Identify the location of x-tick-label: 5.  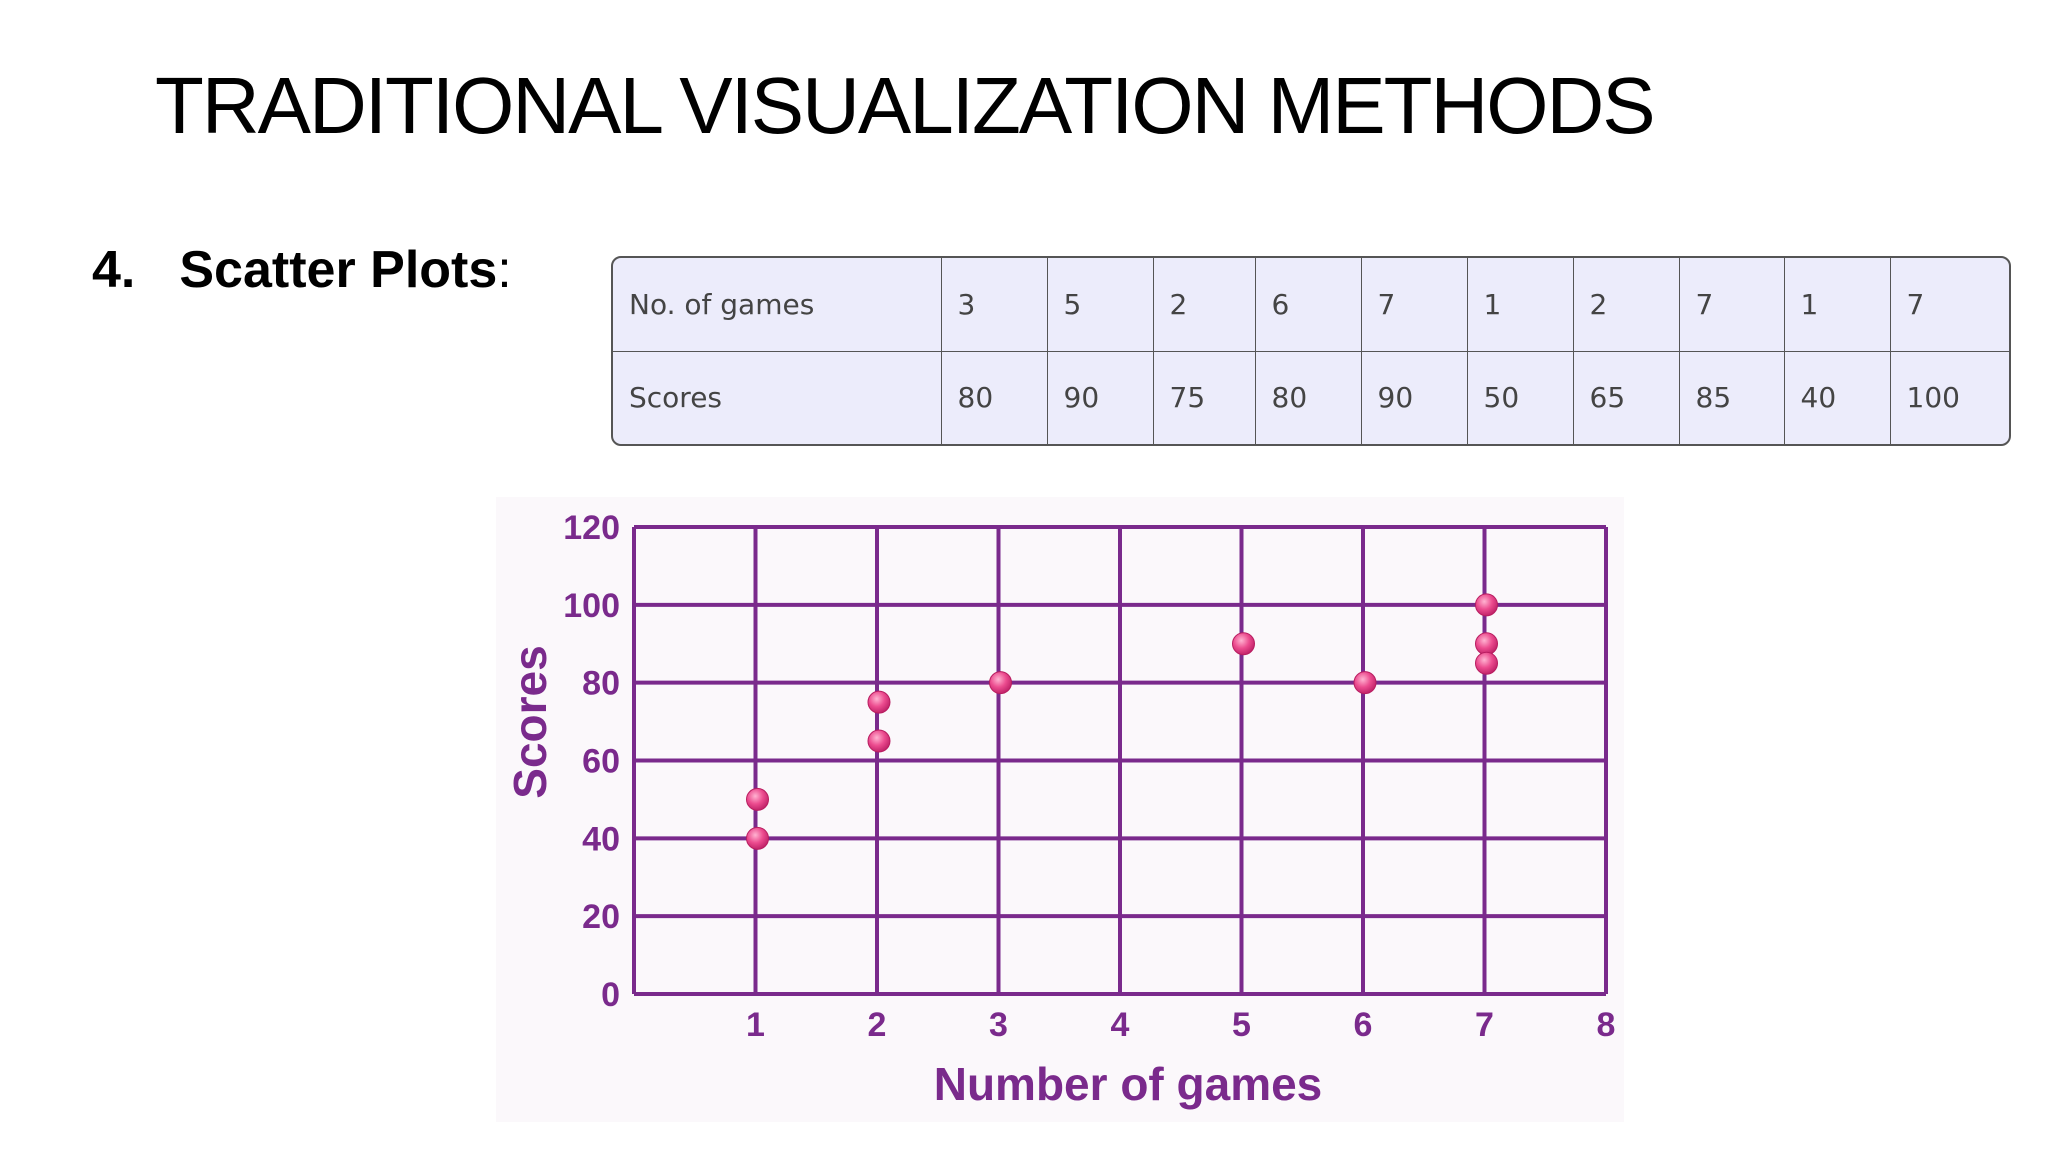
(1241, 1025).